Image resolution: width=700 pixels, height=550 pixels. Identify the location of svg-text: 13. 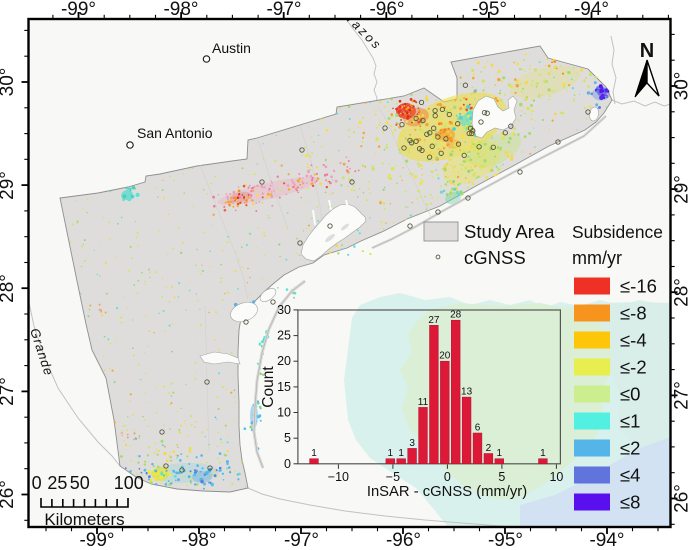
(467, 392).